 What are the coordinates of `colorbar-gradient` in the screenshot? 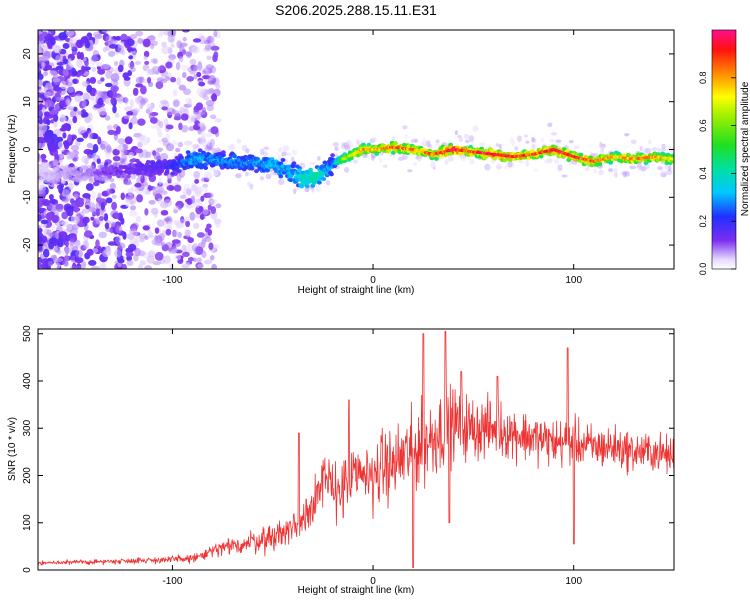 It's located at (724, 149).